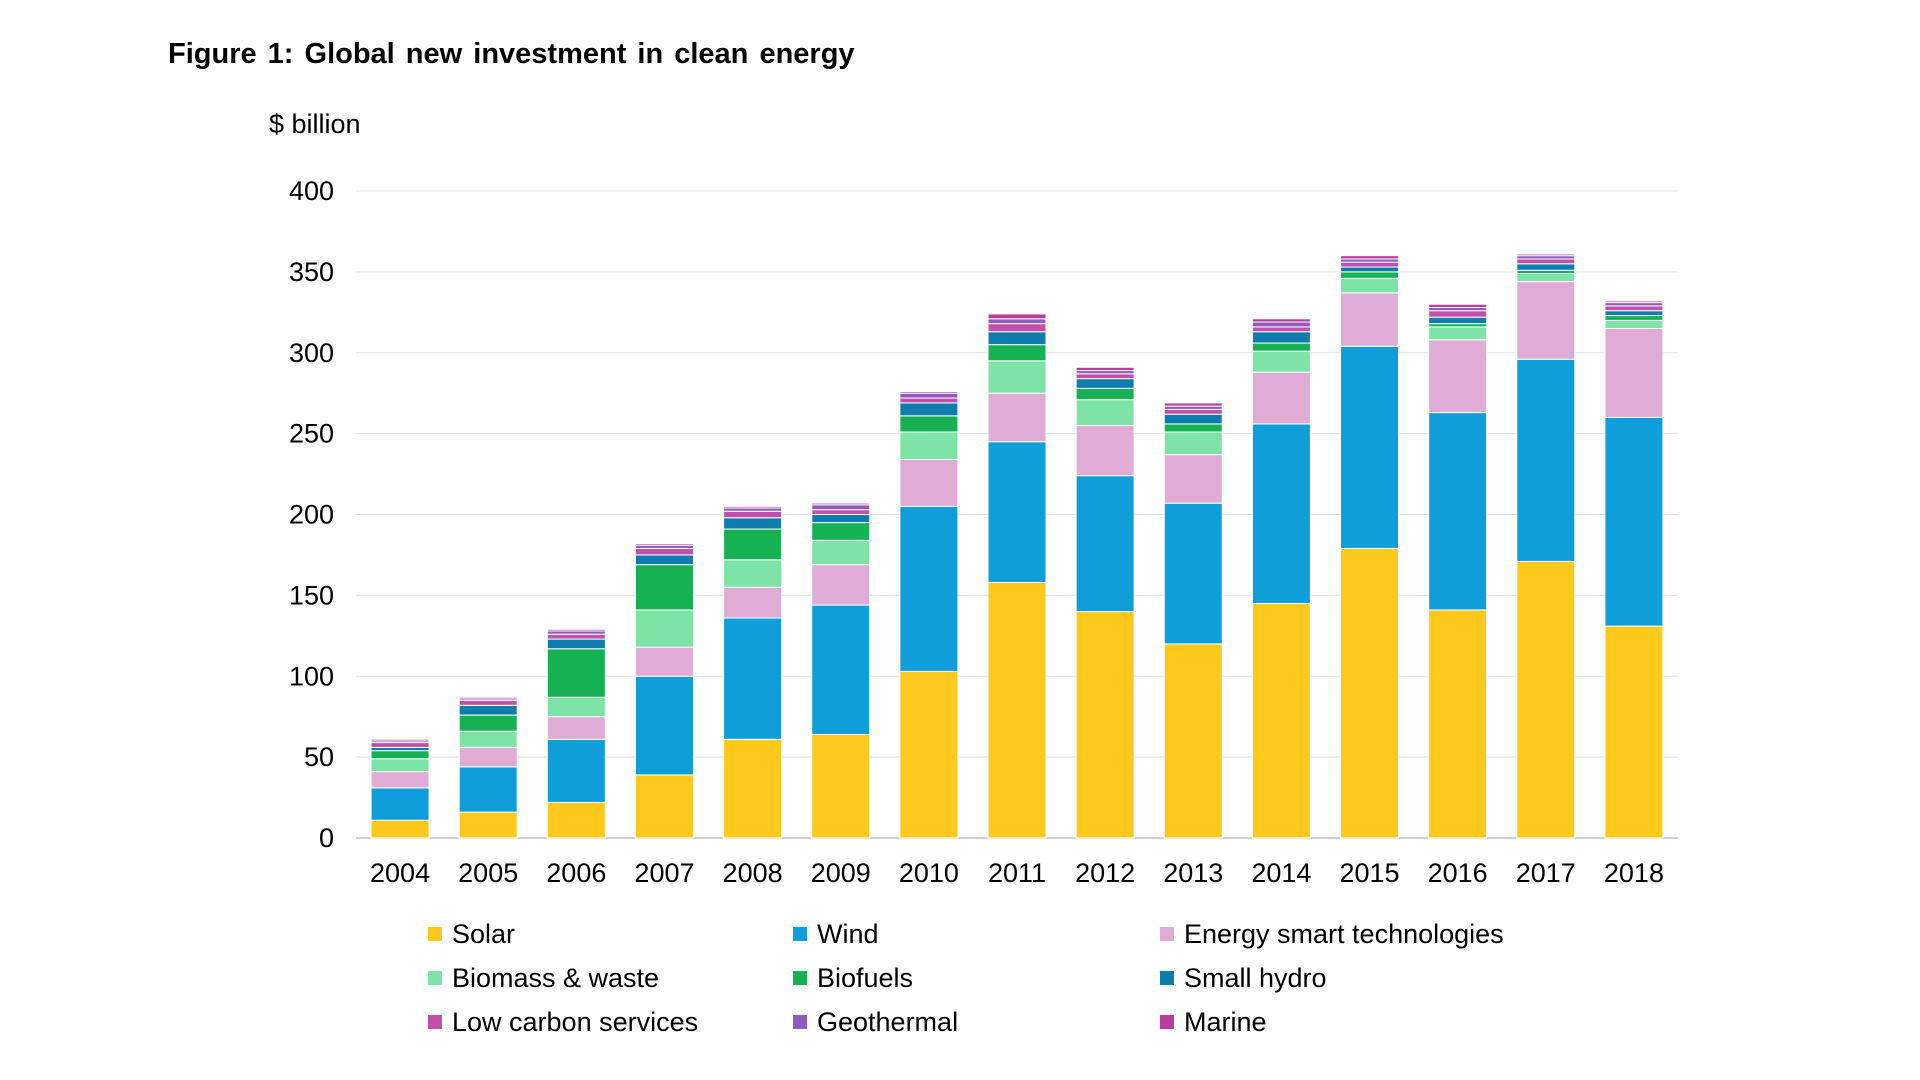 The height and width of the screenshot is (1080, 1920). I want to click on bar-group-2015, so click(1370, 547).